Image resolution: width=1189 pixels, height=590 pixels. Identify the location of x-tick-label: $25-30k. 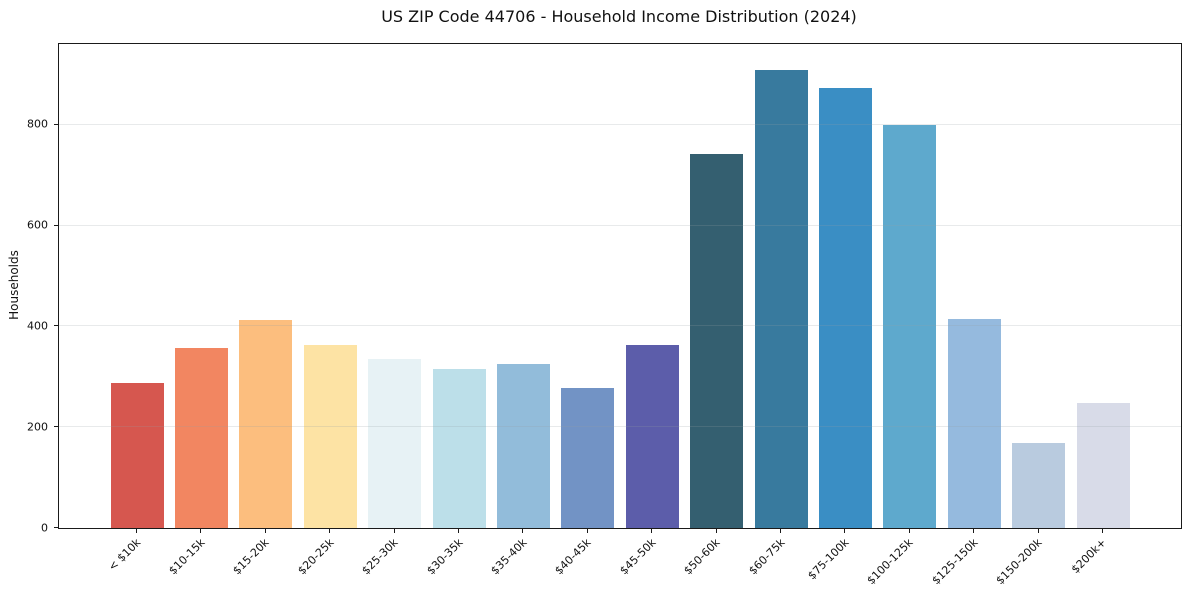
(380, 557).